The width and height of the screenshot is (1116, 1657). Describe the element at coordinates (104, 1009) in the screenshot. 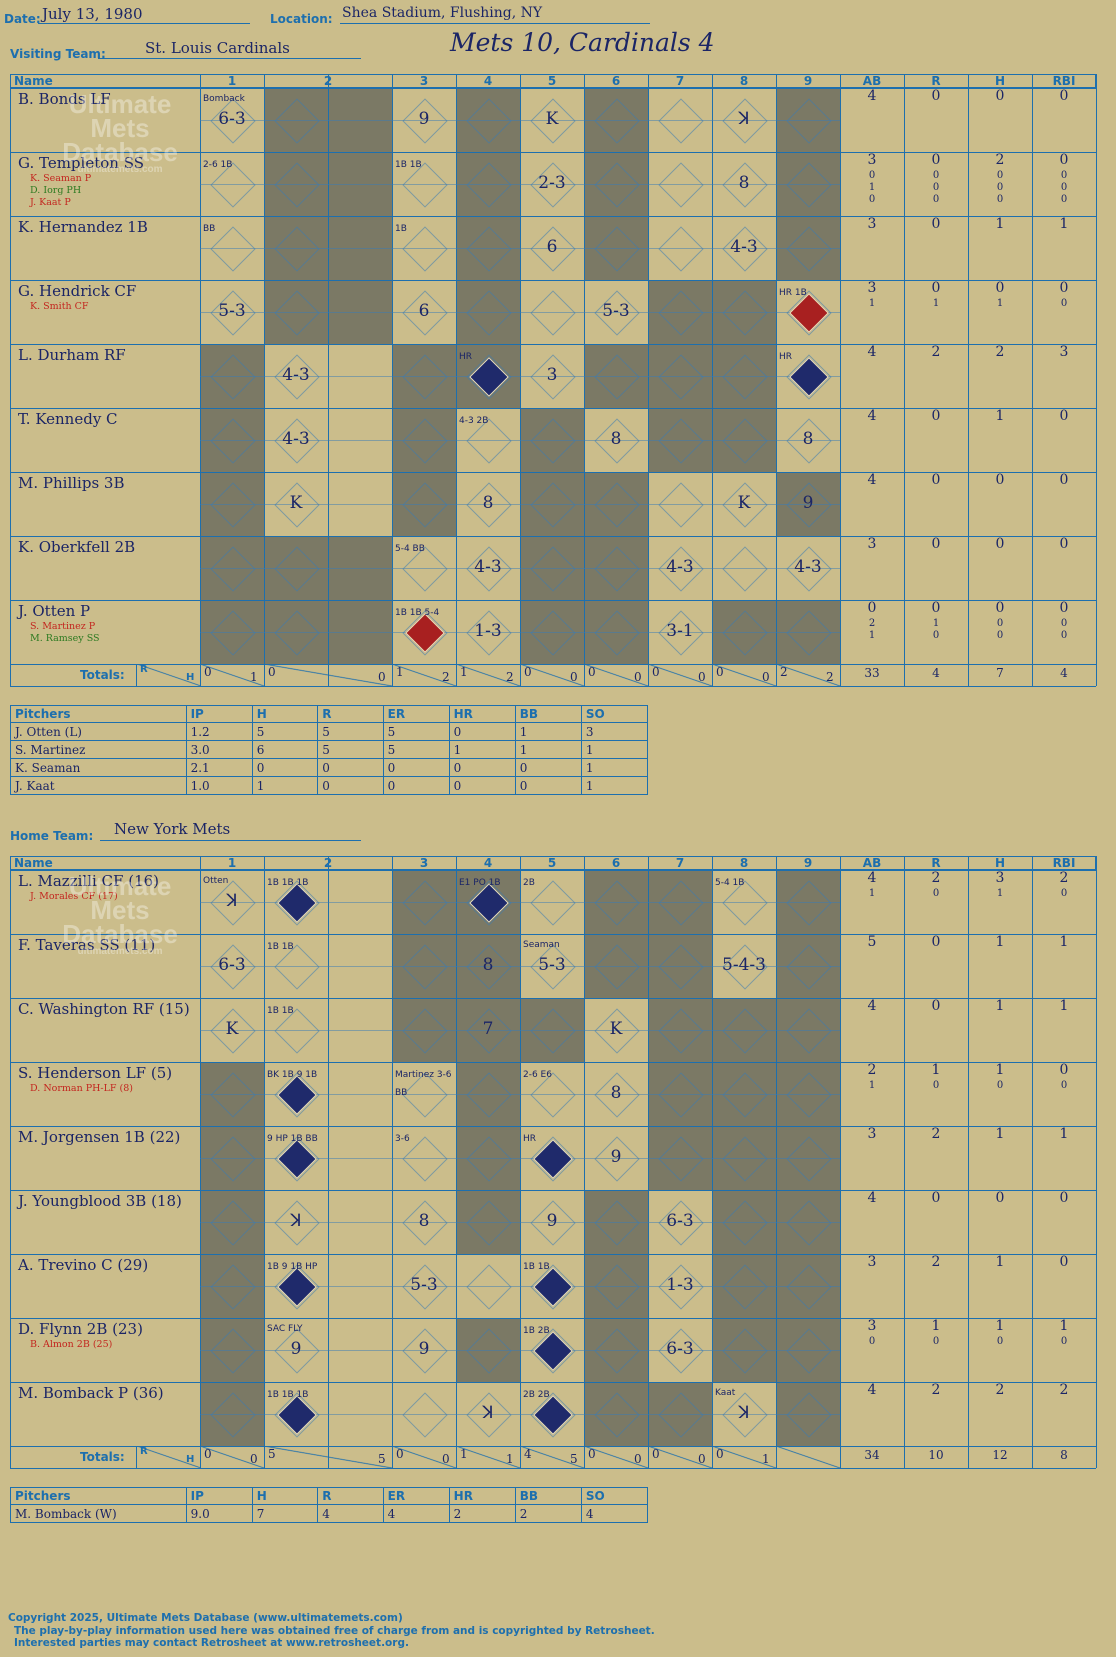

I see `batter-name: C. Washington RF (15)` at that location.